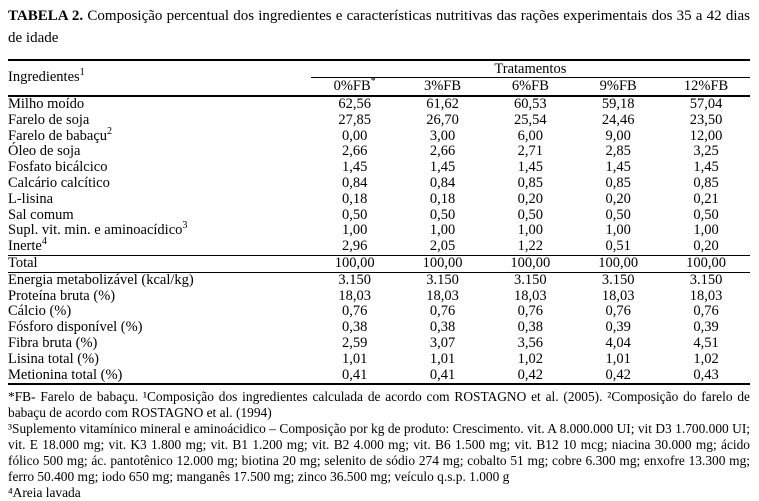 The image size is (759, 501). Describe the element at coordinates (618, 86) in the screenshot. I see `column-header-9fb: 9%FB` at that location.